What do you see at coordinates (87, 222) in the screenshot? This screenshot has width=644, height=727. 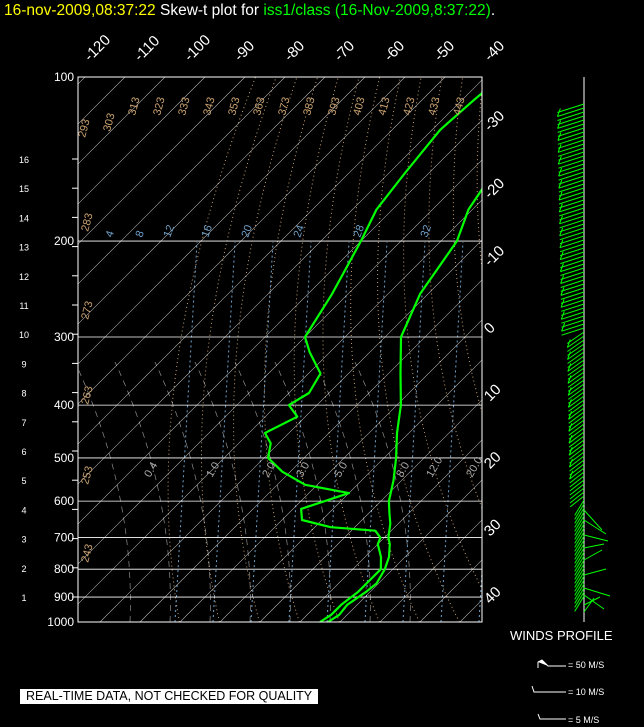 I see `dry-adiabat-label: 283` at bounding box center [87, 222].